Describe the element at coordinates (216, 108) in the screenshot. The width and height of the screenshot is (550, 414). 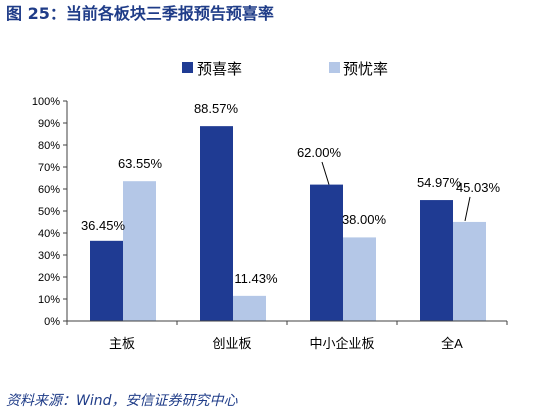
I see `data-label-series-1-category-2: 88.57%` at that location.